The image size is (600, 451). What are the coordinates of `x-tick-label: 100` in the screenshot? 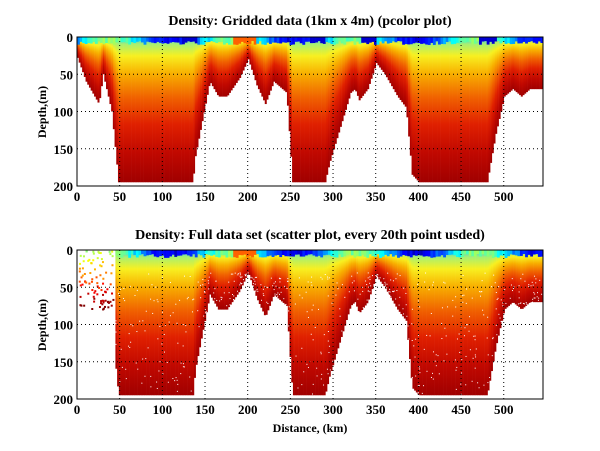 It's located at (163, 409).